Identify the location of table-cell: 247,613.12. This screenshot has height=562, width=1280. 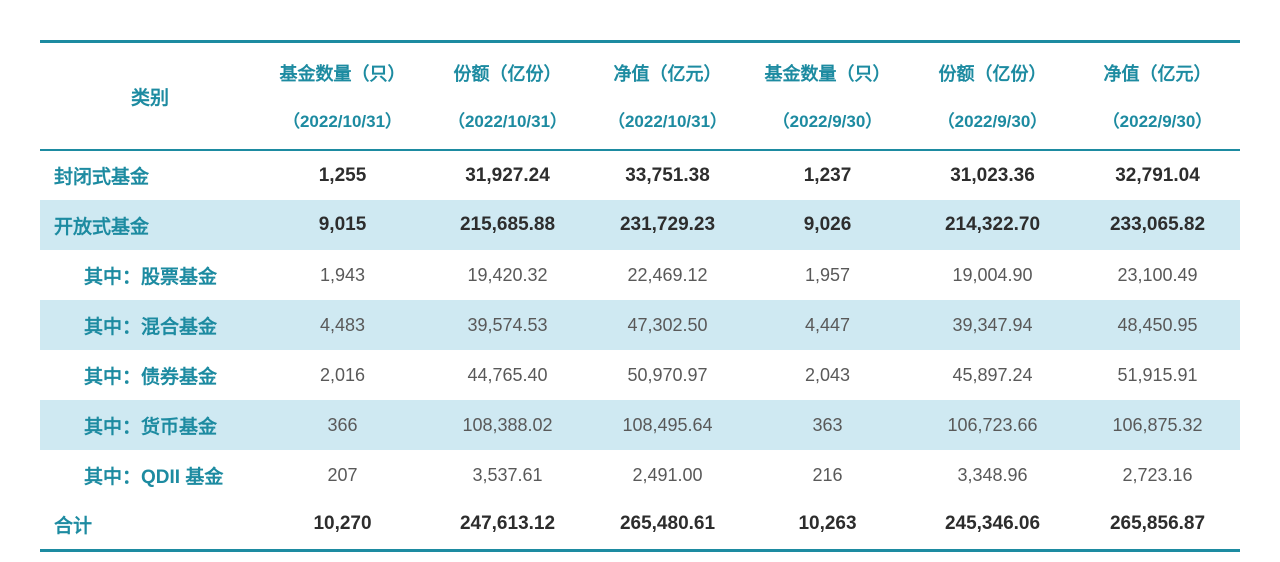
(507, 524).